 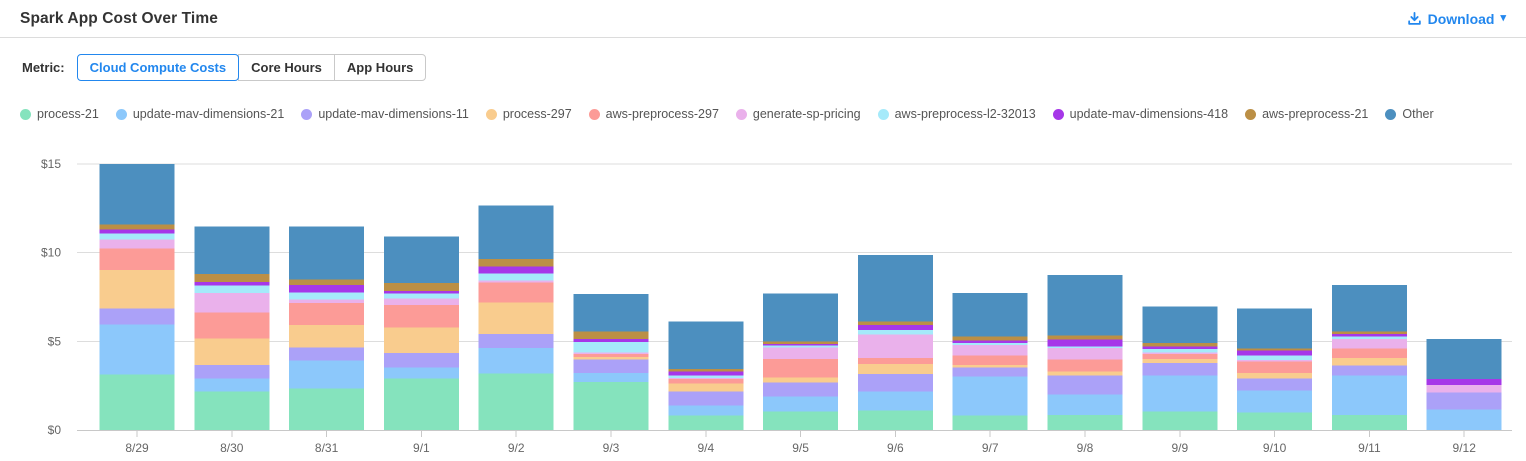 What do you see at coordinates (653, 114) in the screenshot?
I see `legend-item-aws-preprocess-297: aws-preprocess-297` at bounding box center [653, 114].